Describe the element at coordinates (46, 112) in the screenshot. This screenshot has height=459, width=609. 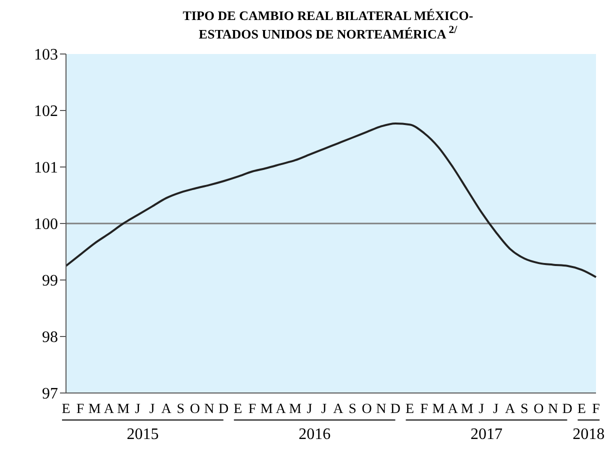
I see `y-tick-label: 102` at that location.